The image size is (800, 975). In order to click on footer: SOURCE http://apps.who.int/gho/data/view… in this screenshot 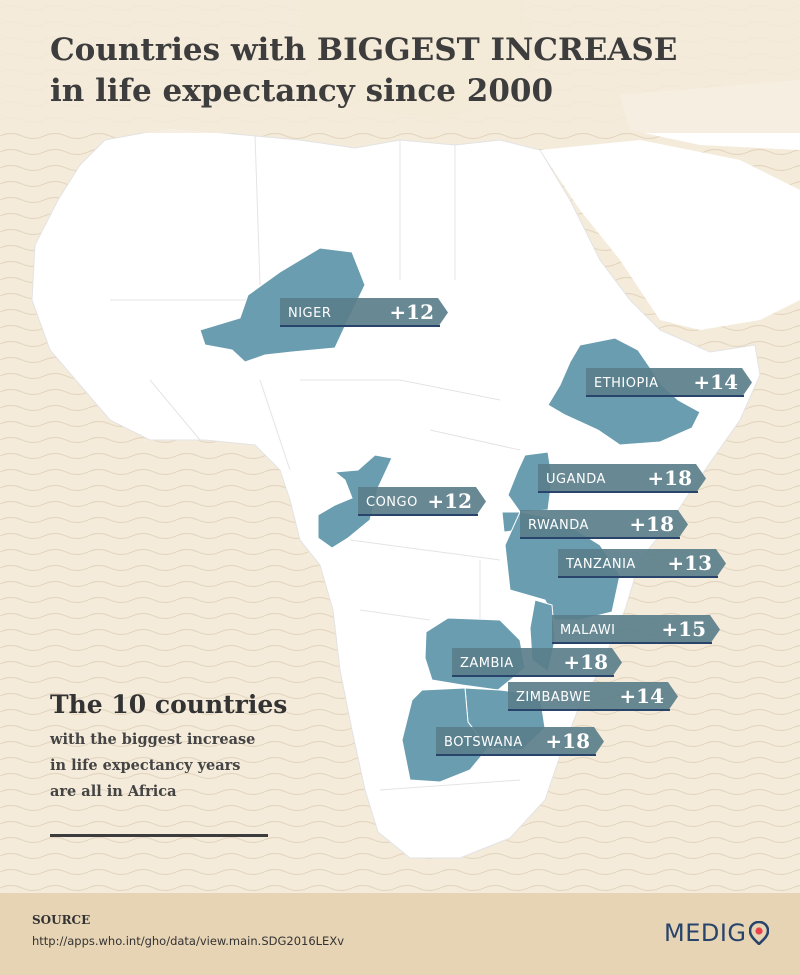, I will do `click(400, 934)`.